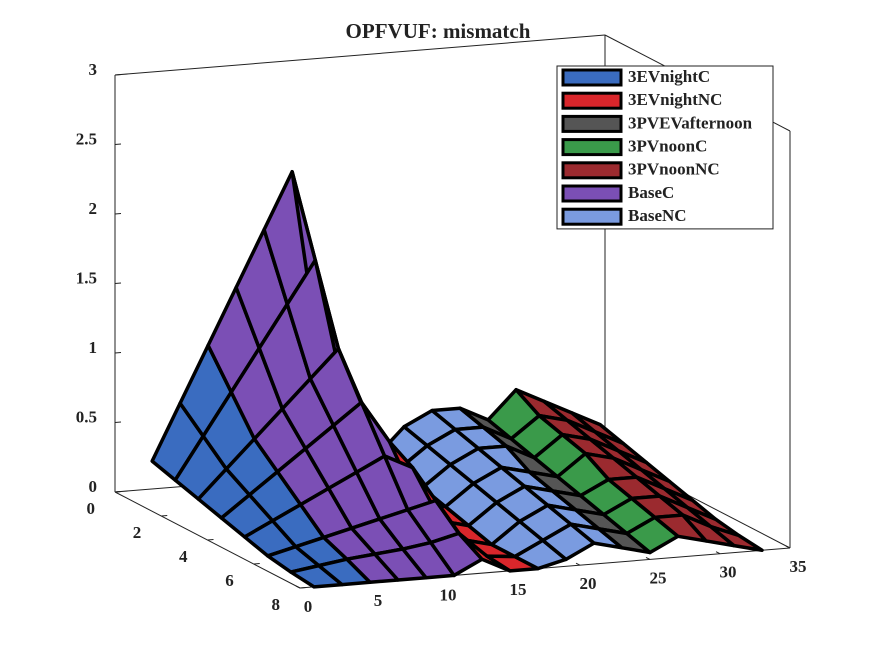 This screenshot has width=875, height=656. Describe the element at coordinates (276, 604) in the screenshot. I see `y-tick-label: 8` at that location.